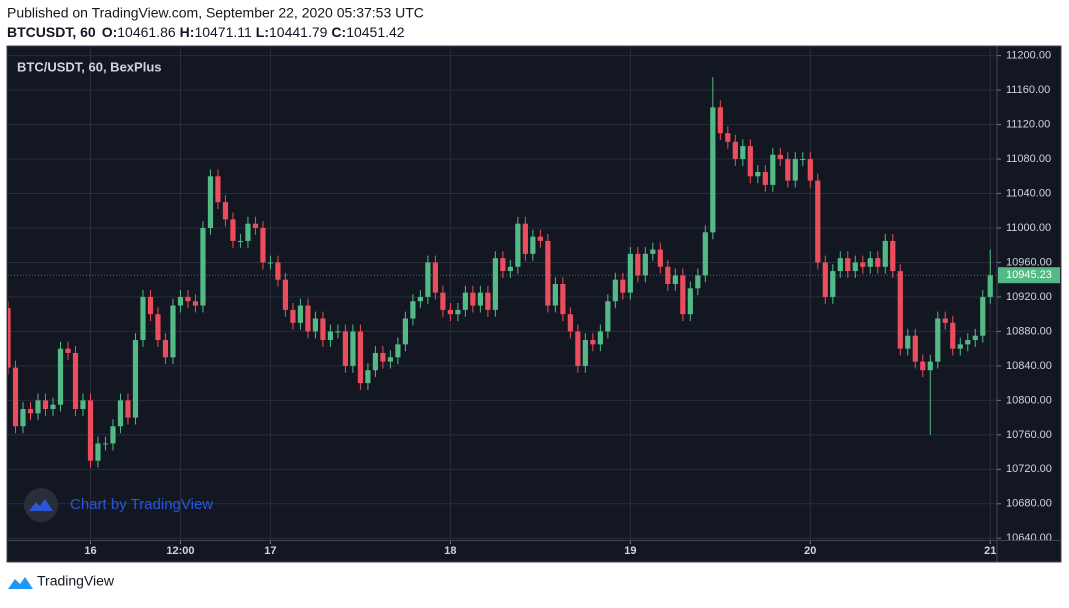  I want to click on y-tick-label: 10840.00, so click(1029, 366).